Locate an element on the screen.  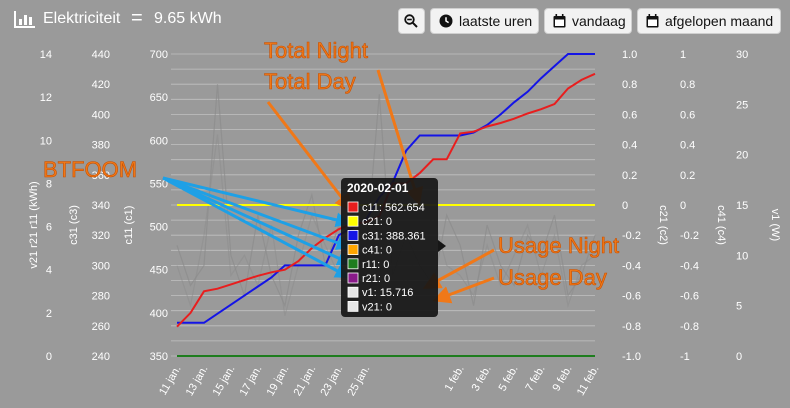
annotation-total-night: Total Night is located at coordinates (316, 50).